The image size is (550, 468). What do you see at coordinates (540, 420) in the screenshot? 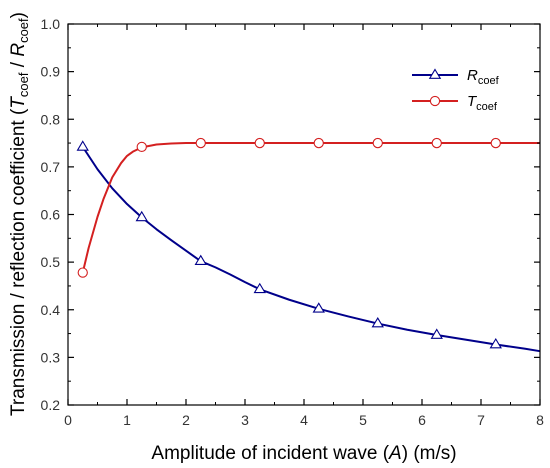
I see `x-tick-label: 8` at bounding box center [540, 420].